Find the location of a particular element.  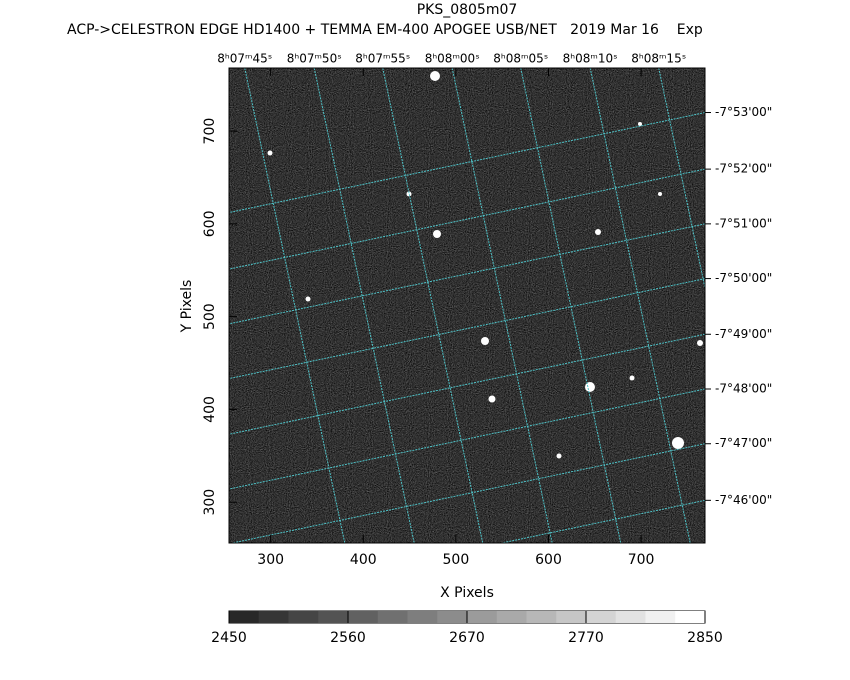

ra-tick-label: 8ʰ08ᵐ15ˢ is located at coordinates (658, 59).